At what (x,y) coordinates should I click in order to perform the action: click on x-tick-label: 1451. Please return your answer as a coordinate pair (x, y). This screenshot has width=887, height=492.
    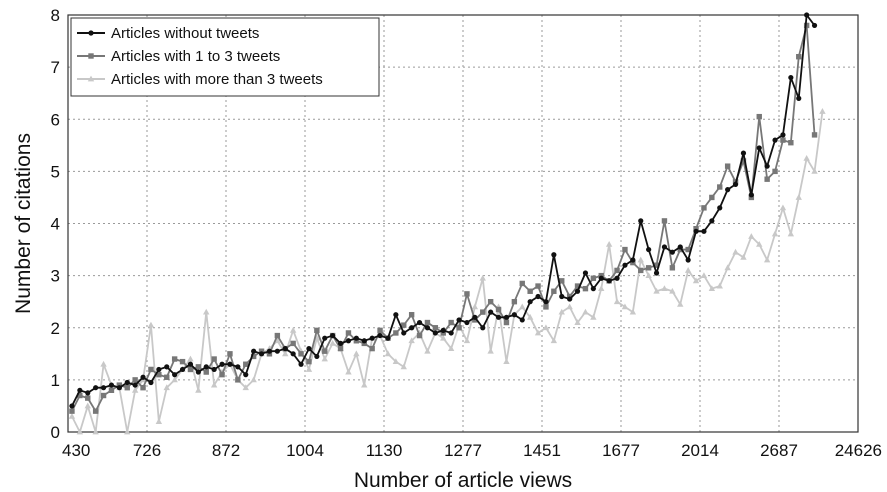
    Looking at the image, I should click on (542, 450).